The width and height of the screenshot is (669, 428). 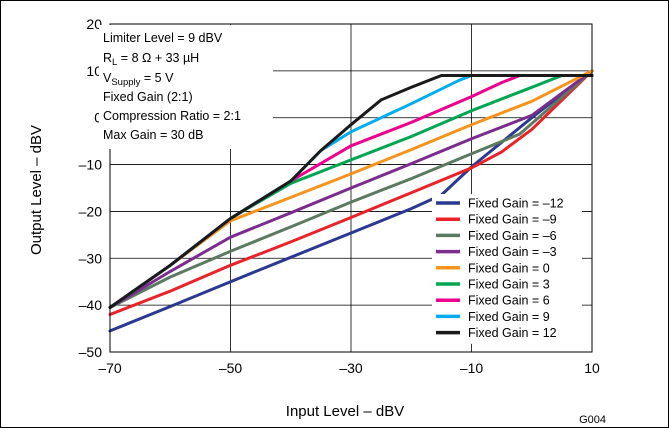 I want to click on note-load: RL = 8 Ω + 33 µH, so click(x=151, y=59).